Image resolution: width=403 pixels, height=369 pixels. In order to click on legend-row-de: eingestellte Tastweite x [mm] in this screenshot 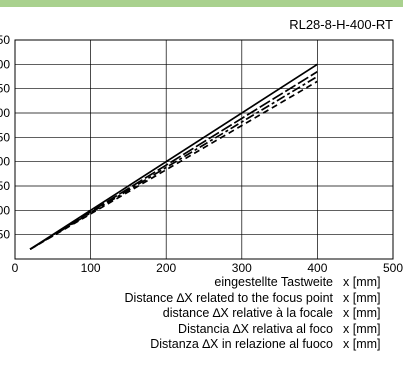, I will do `click(201, 283)`.